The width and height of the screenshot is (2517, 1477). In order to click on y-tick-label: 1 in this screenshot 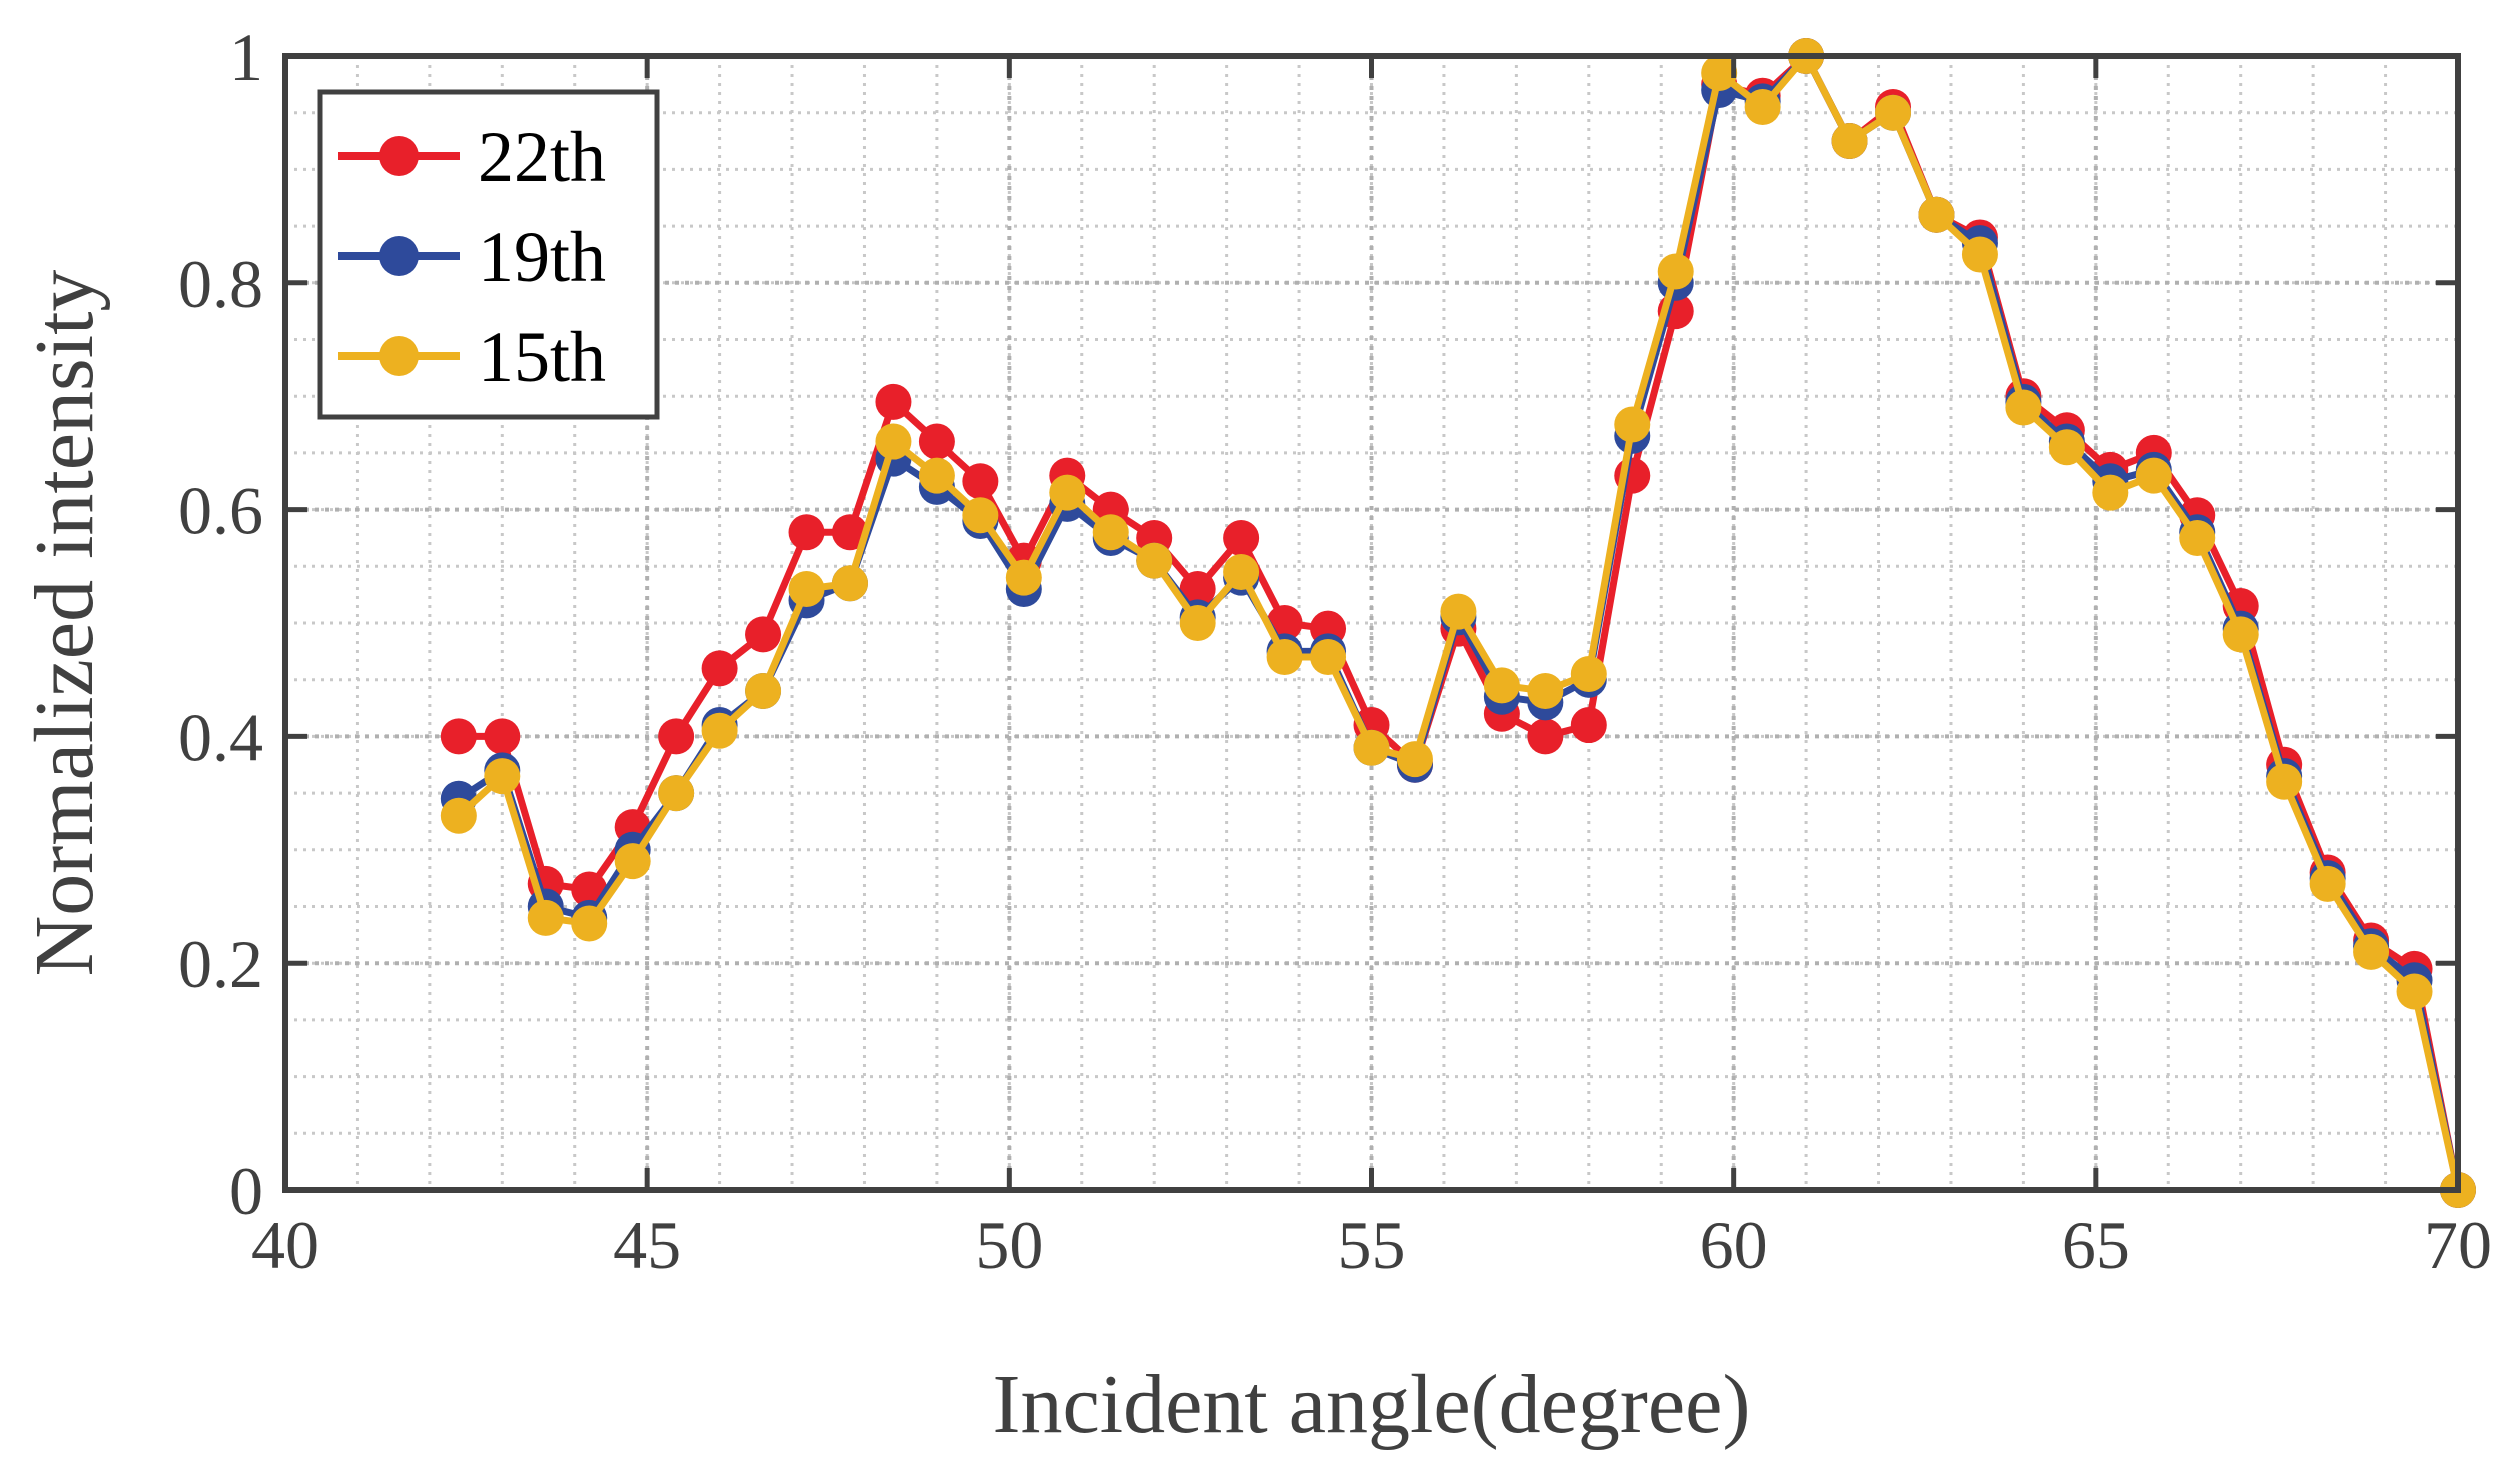, I will do `click(246, 57)`.